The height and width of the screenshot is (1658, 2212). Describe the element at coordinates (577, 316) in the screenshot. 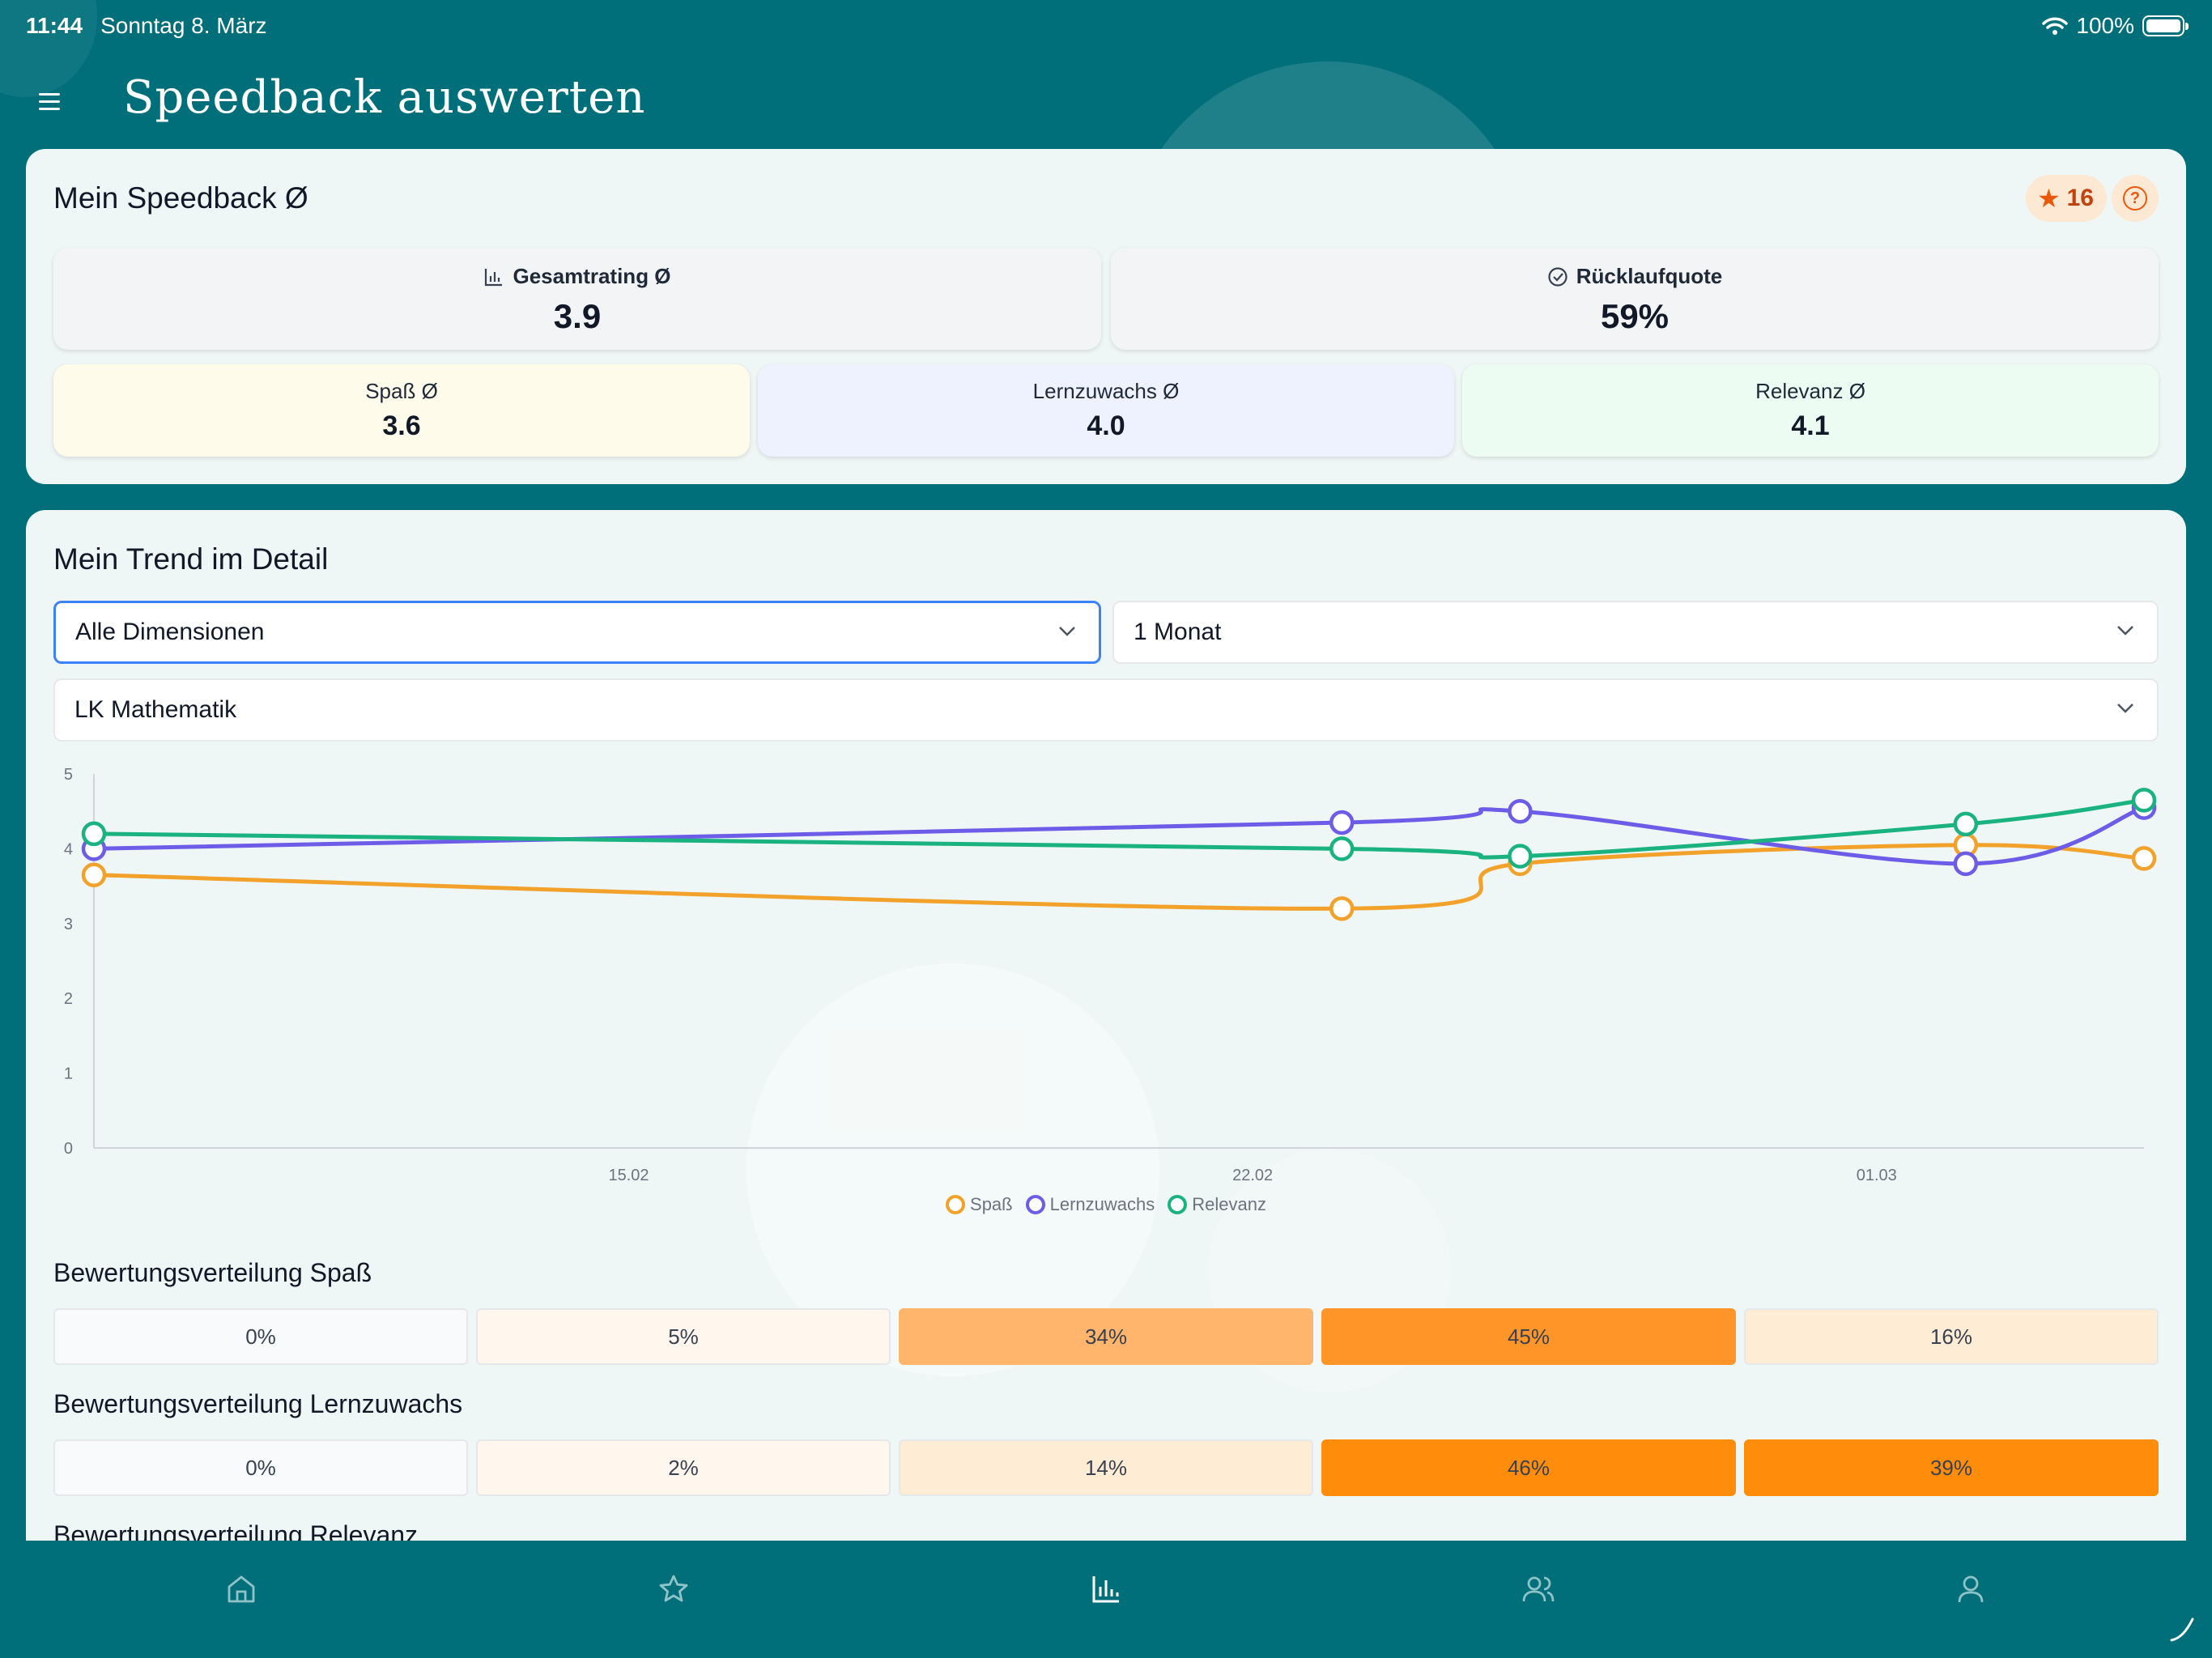

I see `overall-rating-value: 3.9` at that location.